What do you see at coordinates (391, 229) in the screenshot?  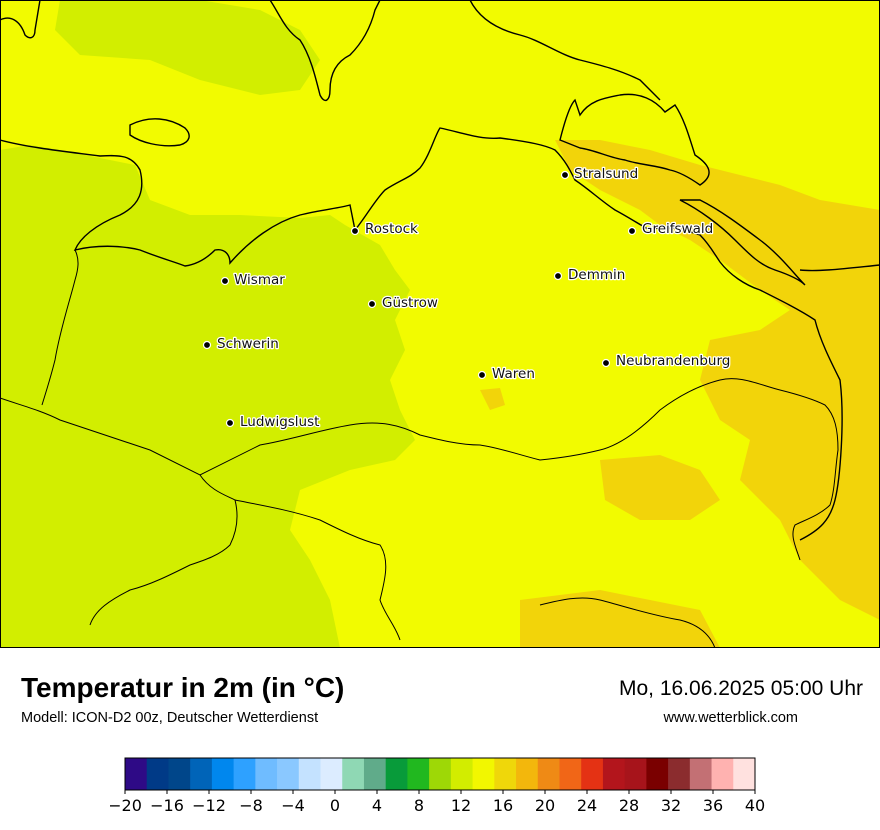 I see `city-label: Rostock` at bounding box center [391, 229].